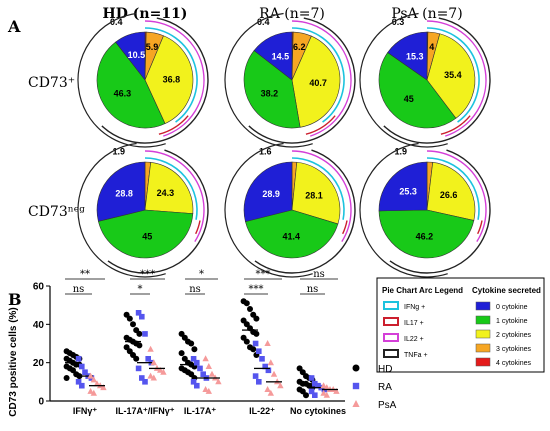  Describe the element at coordinates (514, 335) in the screenshot. I see `slice-legend-label: 2 cytokines` at that location.